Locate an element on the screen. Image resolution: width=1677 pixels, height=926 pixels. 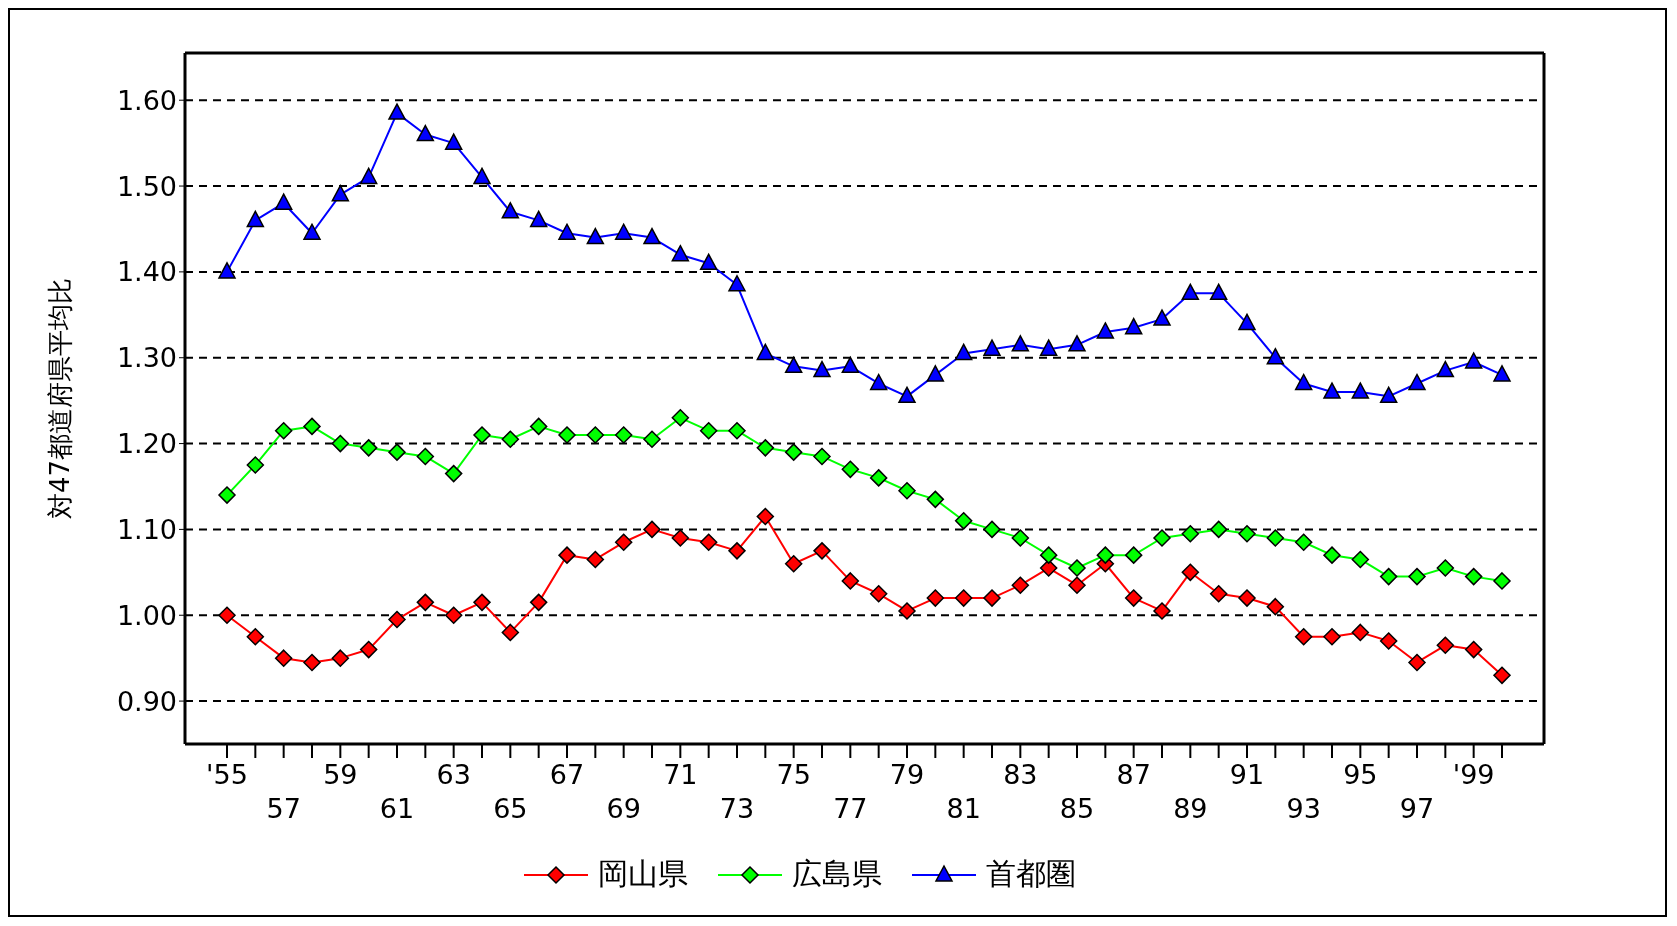
x-tick-label: 67 is located at coordinates (567, 774).